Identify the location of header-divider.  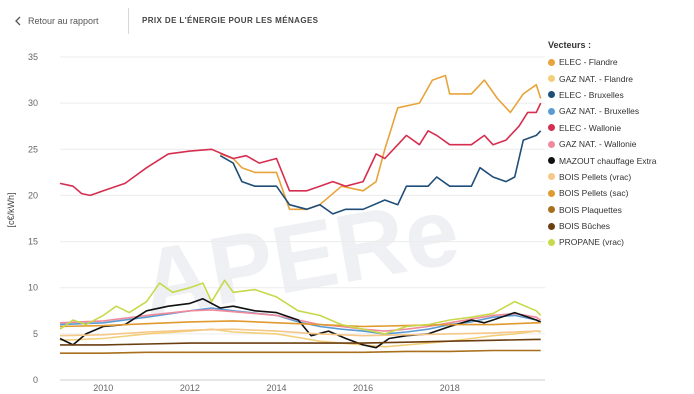
(128, 21).